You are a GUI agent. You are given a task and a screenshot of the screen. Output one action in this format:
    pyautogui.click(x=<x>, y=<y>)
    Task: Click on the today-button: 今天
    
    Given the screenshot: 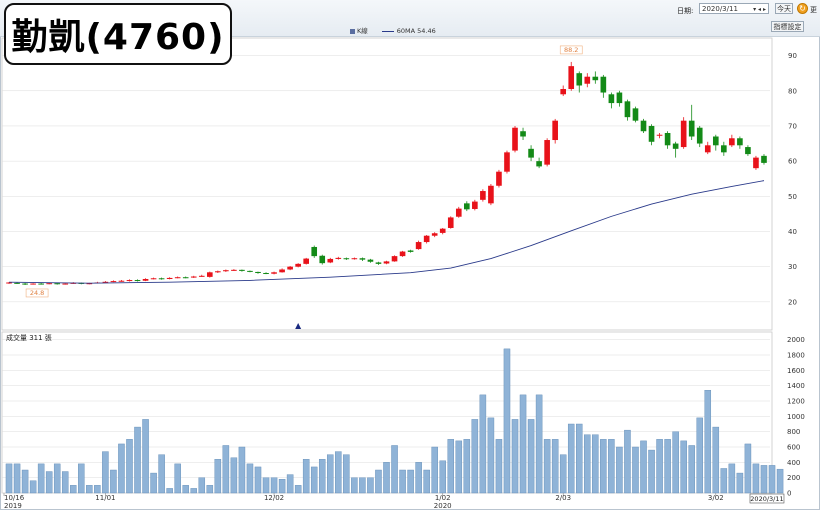 What is the action you would take?
    pyautogui.click(x=784, y=8)
    